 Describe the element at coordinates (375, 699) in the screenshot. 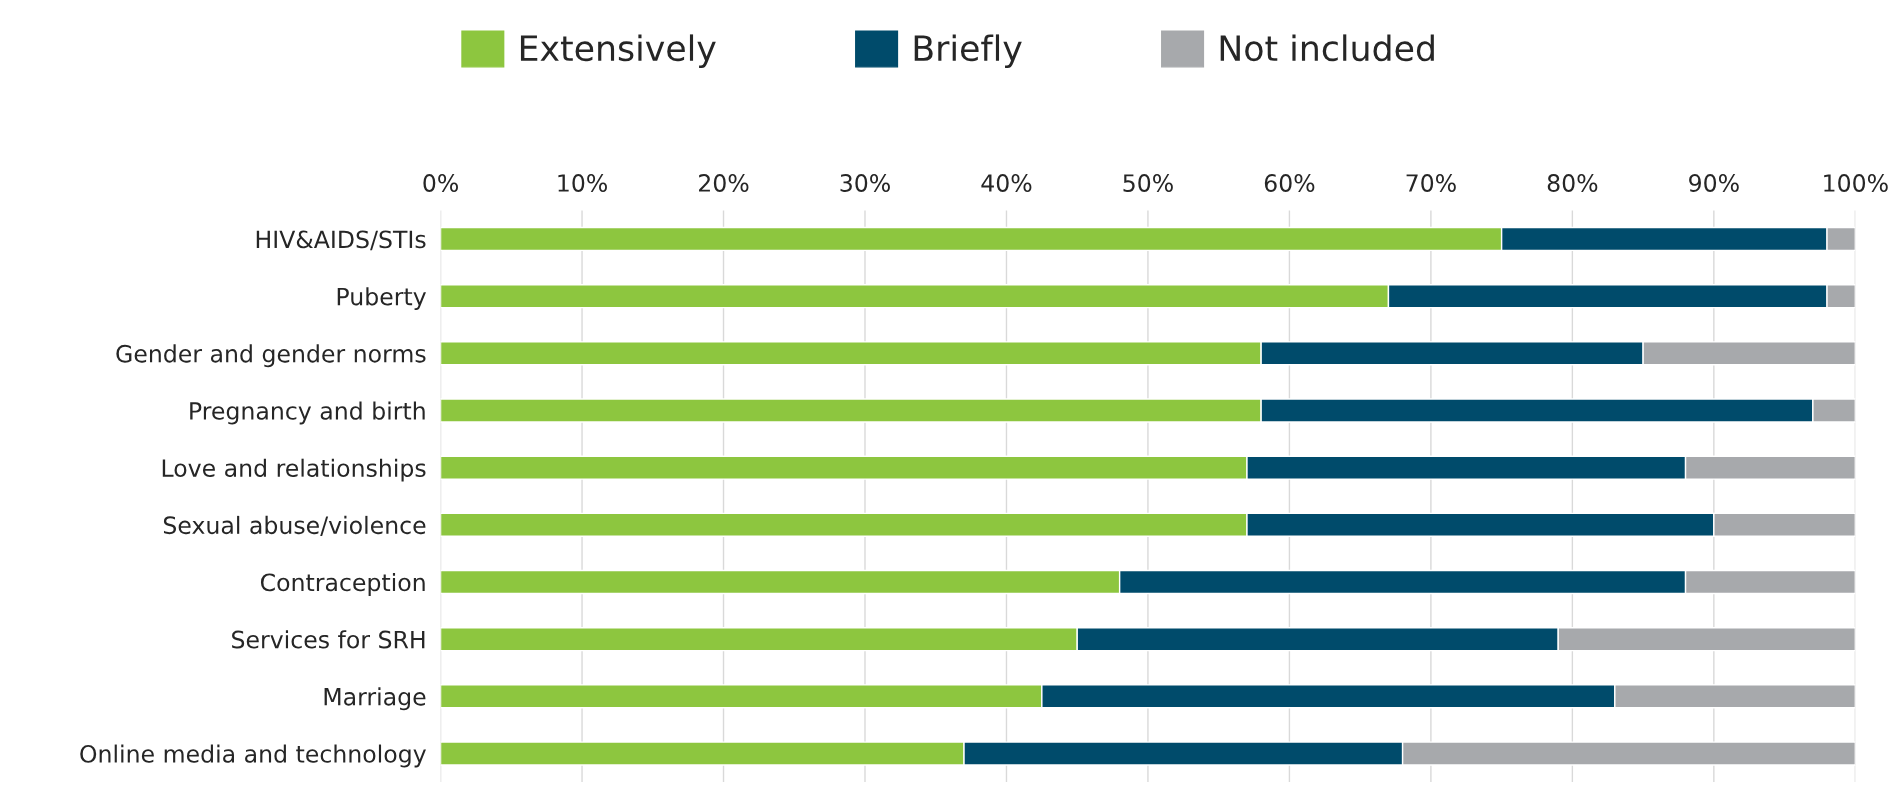

I see `y-tick-label: Marriage` at that location.